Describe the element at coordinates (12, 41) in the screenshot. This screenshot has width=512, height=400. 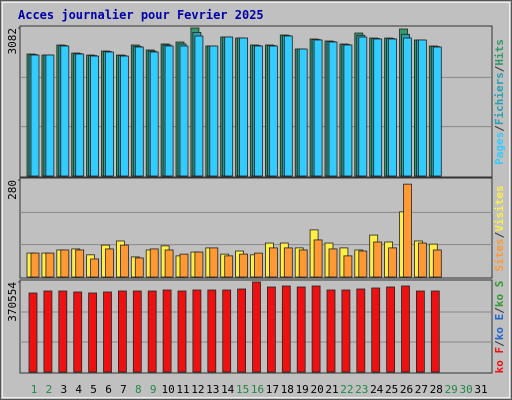
I see `y-tick-label: 3082` at that location.